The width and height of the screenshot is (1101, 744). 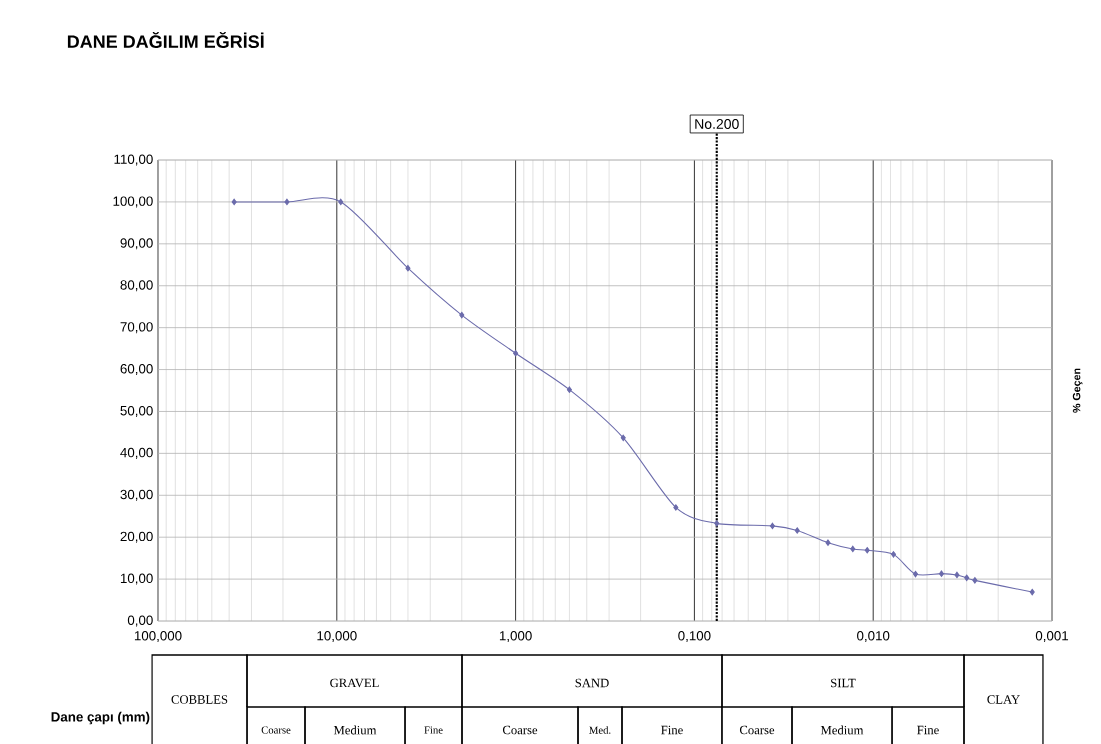 What do you see at coordinates (133, 160) in the screenshot?
I see `y-tick-label: 110,00` at bounding box center [133, 160].